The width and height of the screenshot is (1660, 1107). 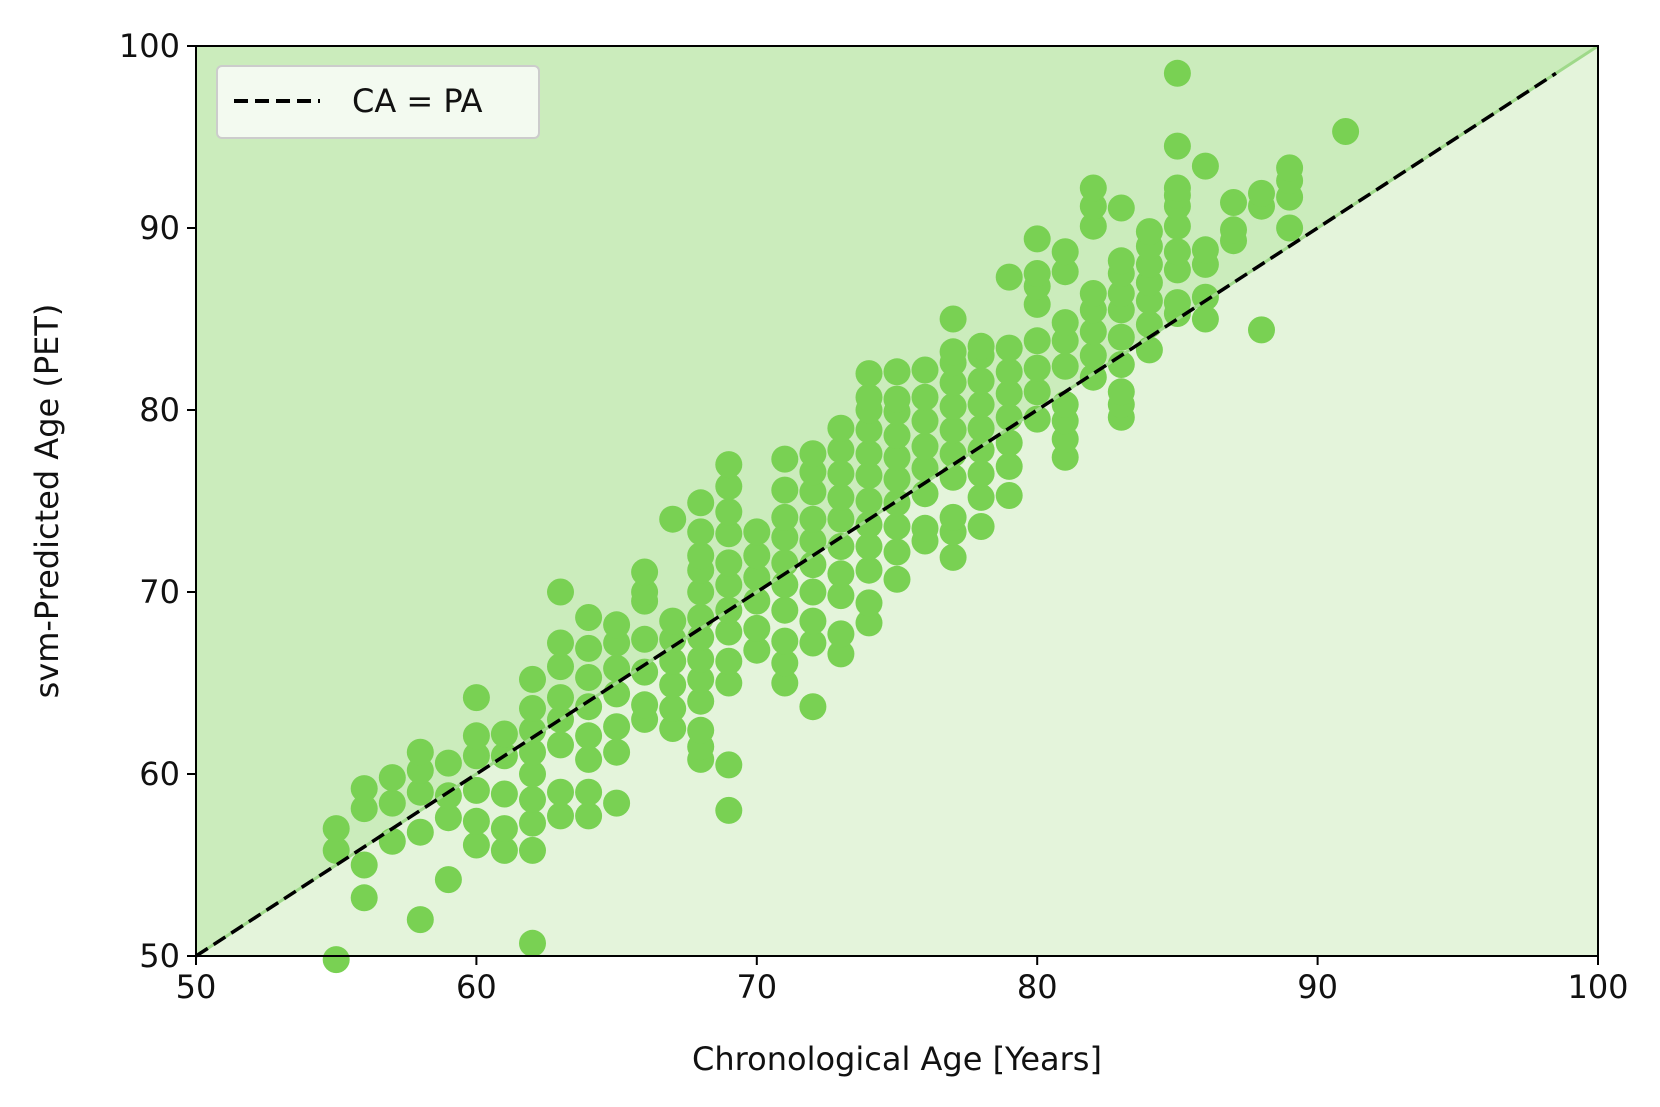 What do you see at coordinates (1037, 987) in the screenshot?
I see `x-tick-label: 80` at bounding box center [1037, 987].